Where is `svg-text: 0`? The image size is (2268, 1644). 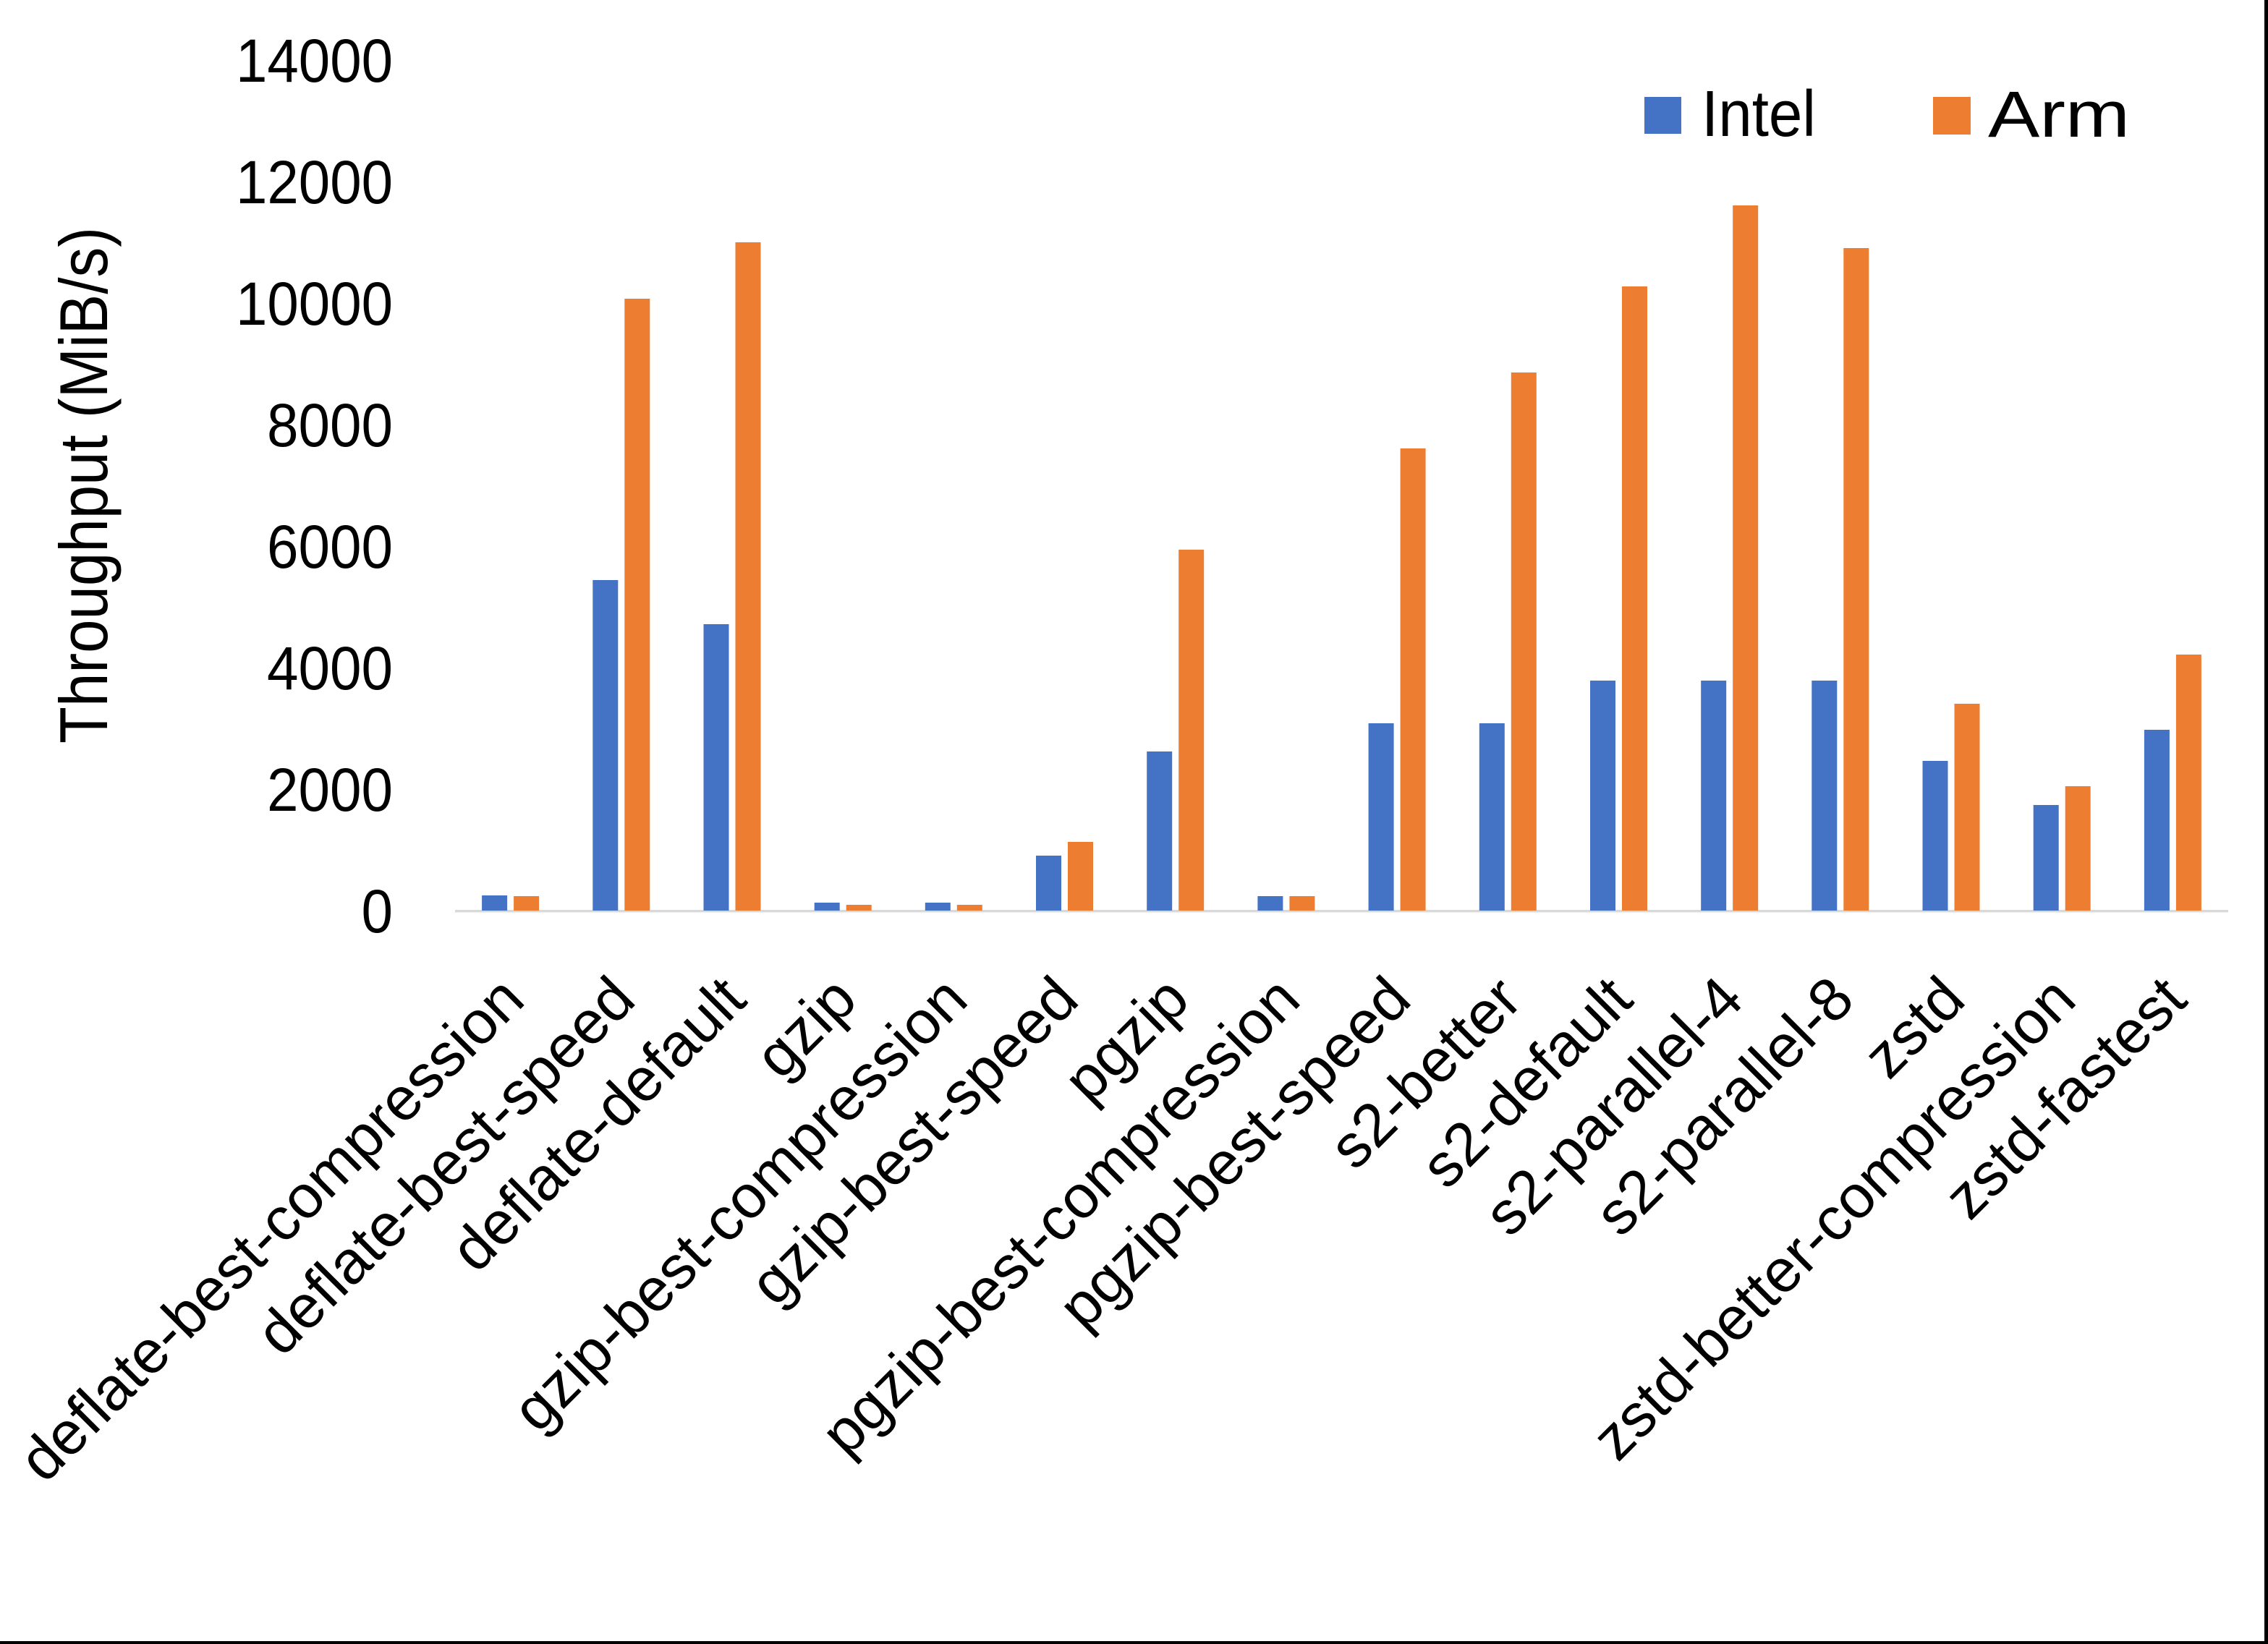
svg-text: 0 is located at coordinates (378, 911).